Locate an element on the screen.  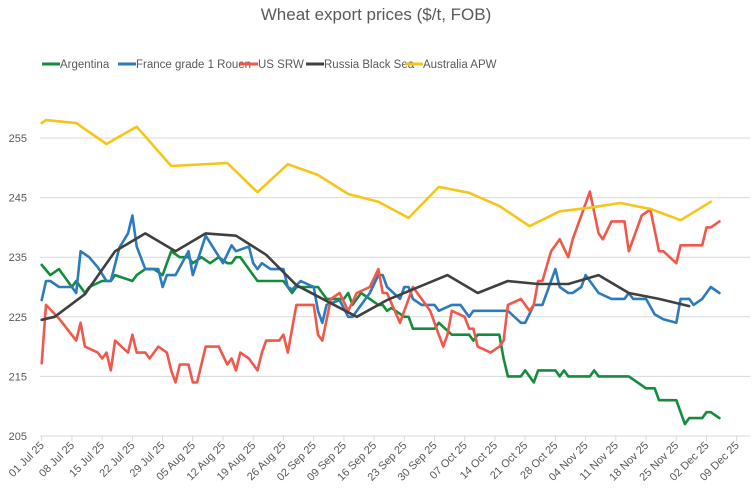
legend-item: Australia APW is located at coordinates (451, 65).